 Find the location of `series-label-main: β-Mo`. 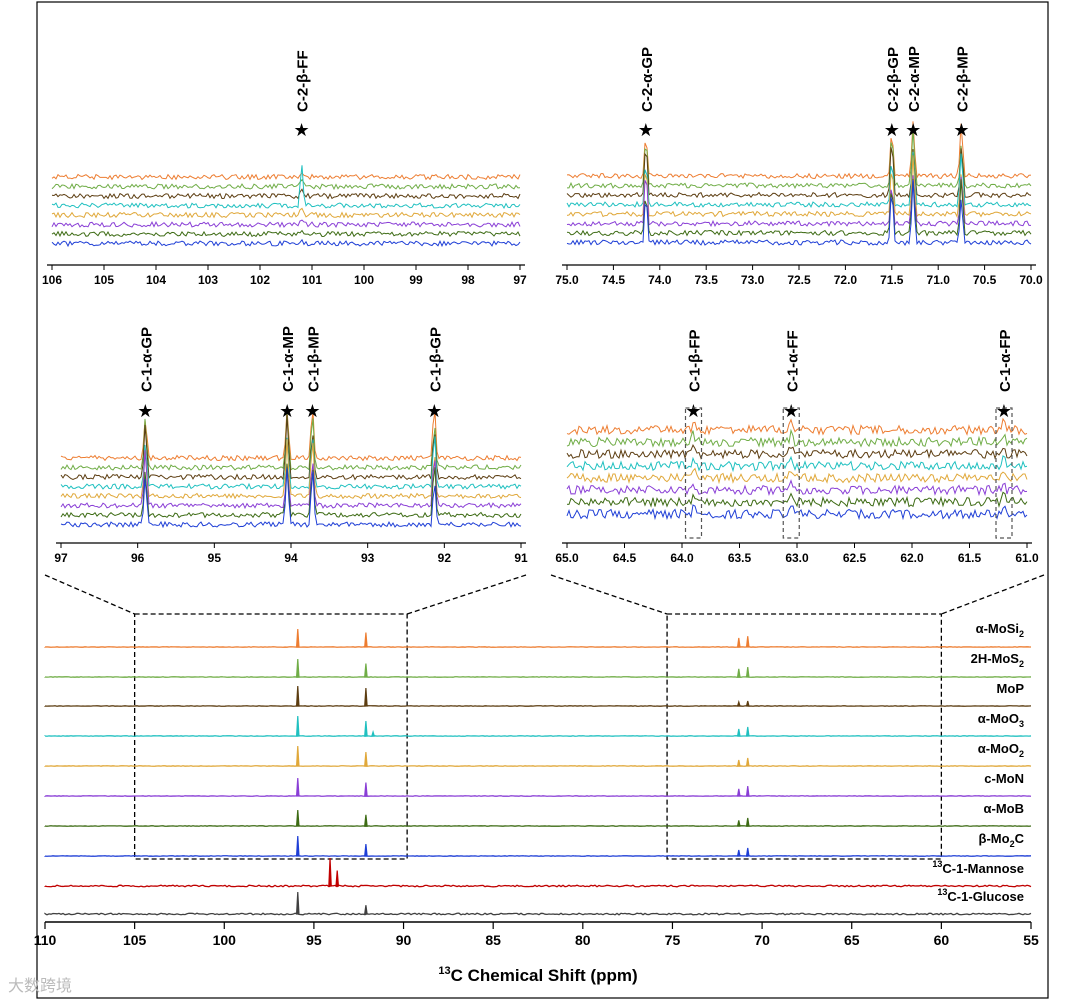

series-label-main: β-Mo is located at coordinates (994, 838).